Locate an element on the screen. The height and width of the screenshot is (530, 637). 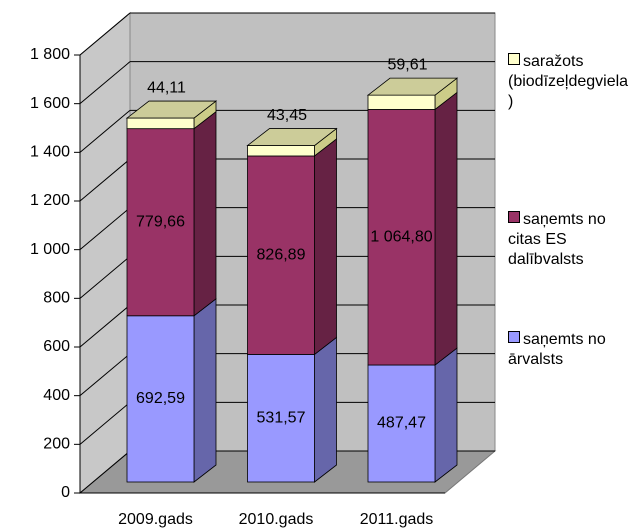
value-label: 826,89 is located at coordinates (281, 254).